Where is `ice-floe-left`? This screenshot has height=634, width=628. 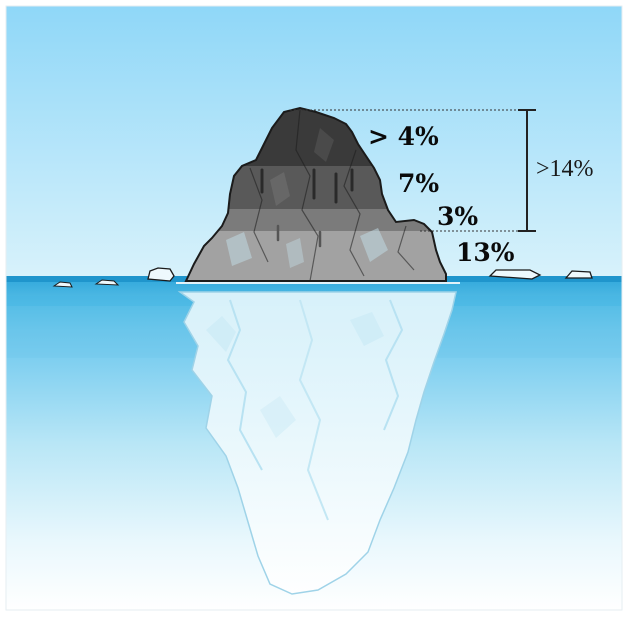 ice-floe-left is located at coordinates (113, 277).